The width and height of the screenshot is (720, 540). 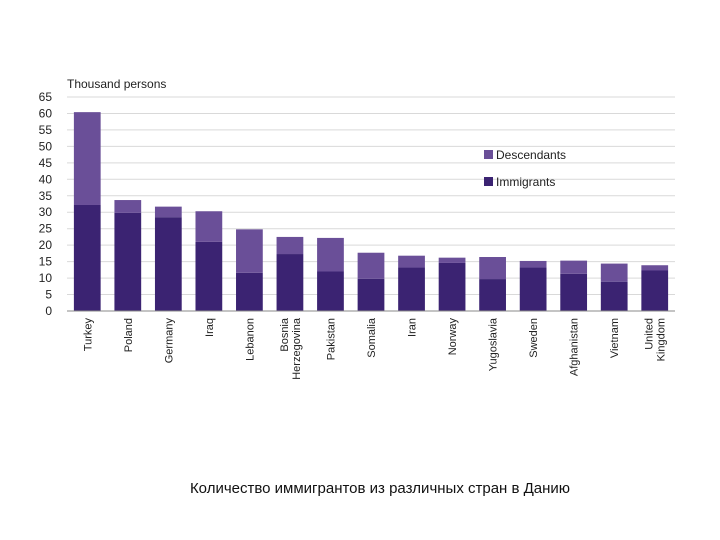 I want to click on x-tick-label: Turkey, so click(x=88, y=335).